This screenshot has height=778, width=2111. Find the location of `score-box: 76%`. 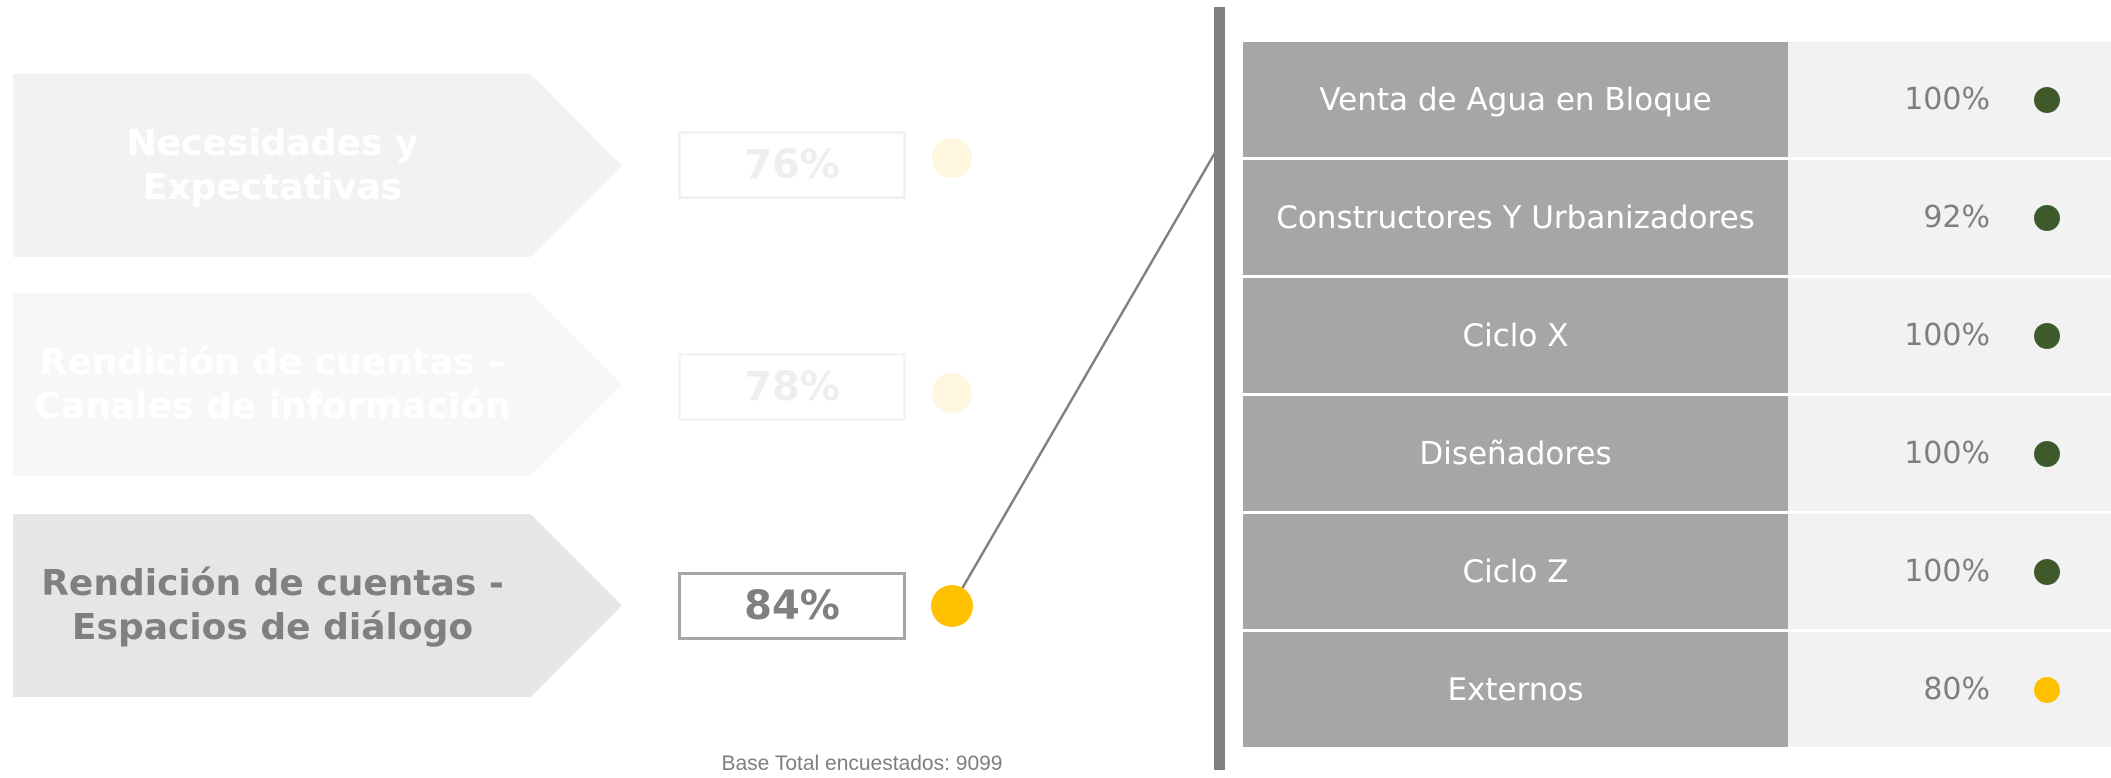

score-box: 76% is located at coordinates (792, 165).